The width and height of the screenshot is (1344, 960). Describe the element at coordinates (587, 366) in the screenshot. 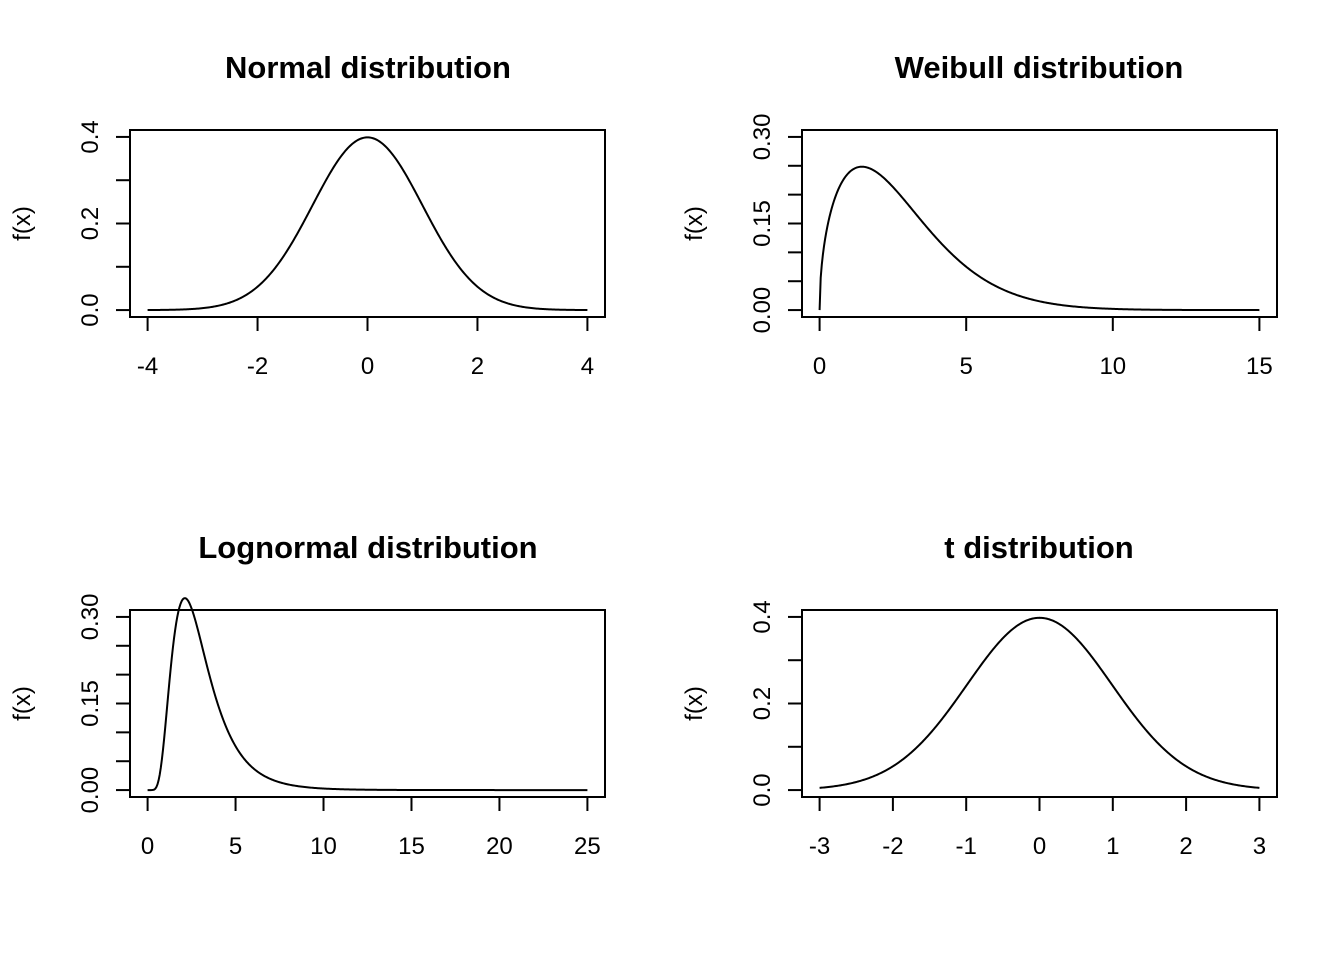

I see `x-tick-label: 4` at that location.